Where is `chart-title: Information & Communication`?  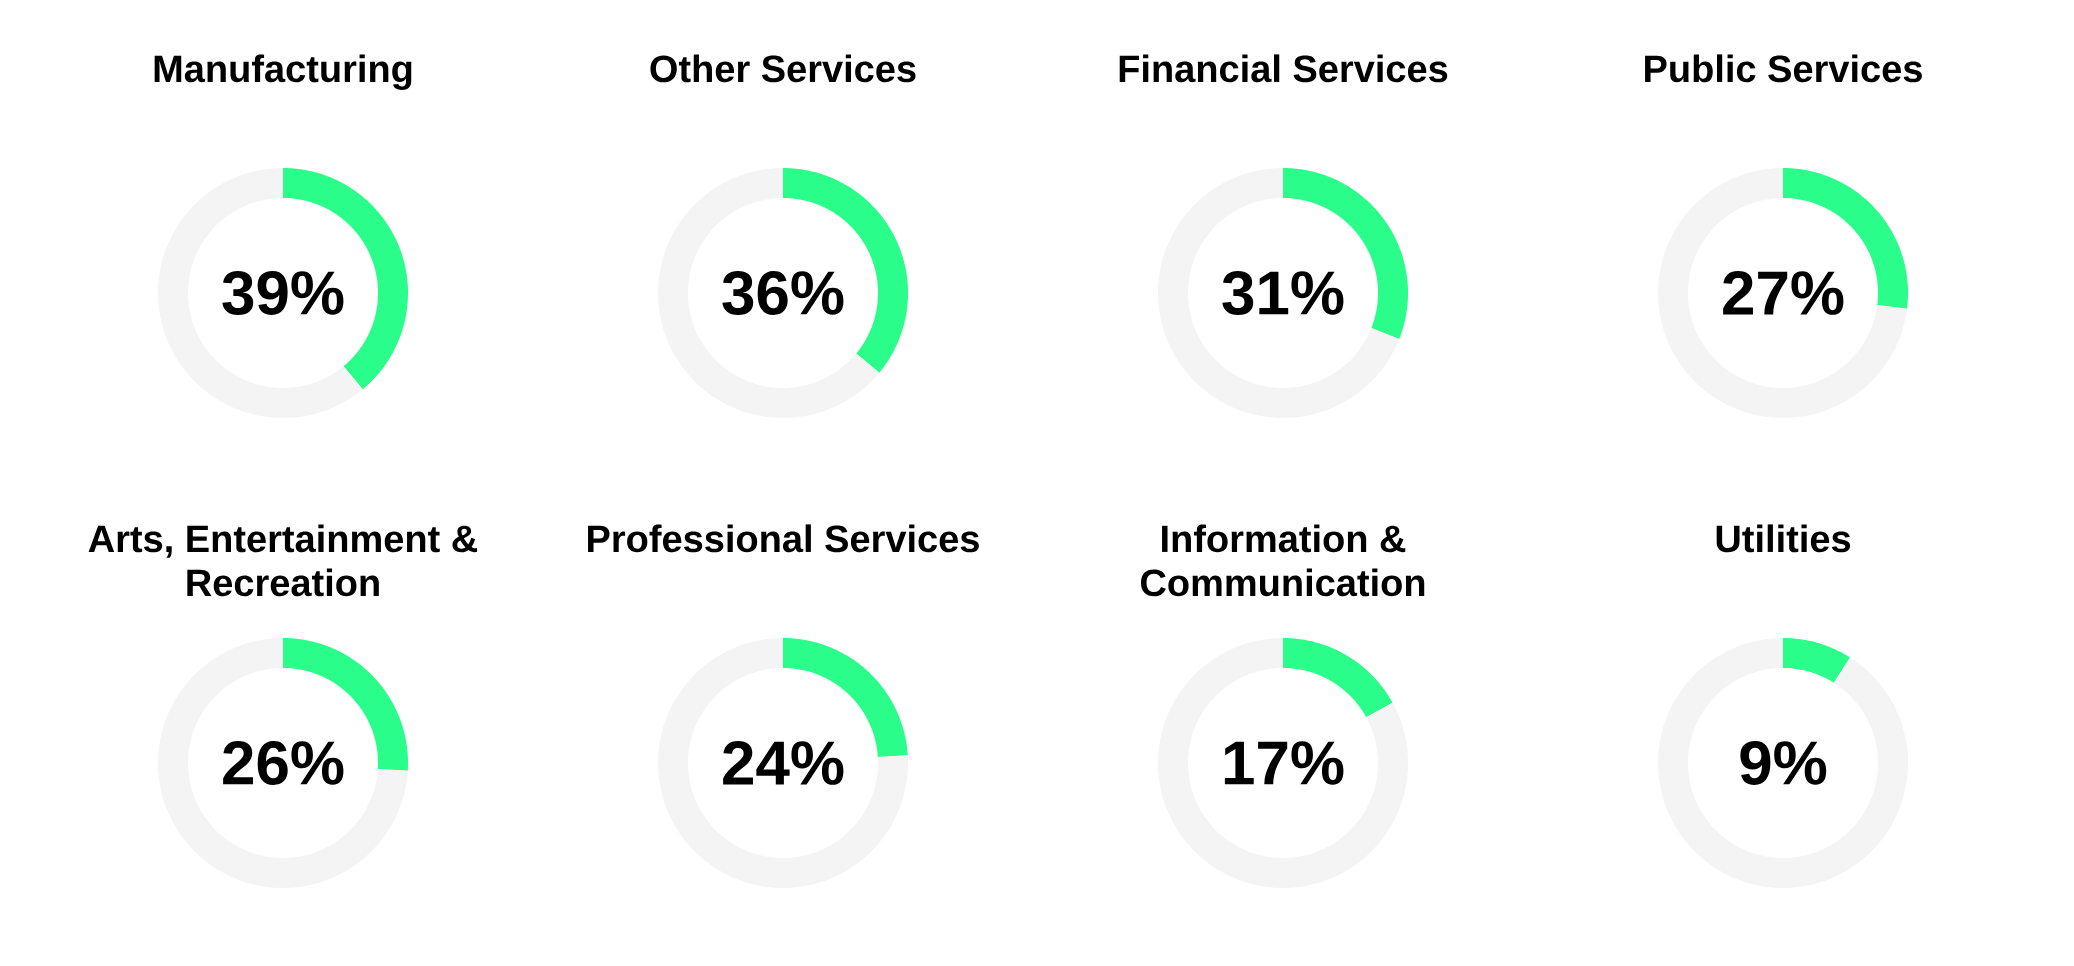
chart-title: Information & Communication is located at coordinates (1283, 560).